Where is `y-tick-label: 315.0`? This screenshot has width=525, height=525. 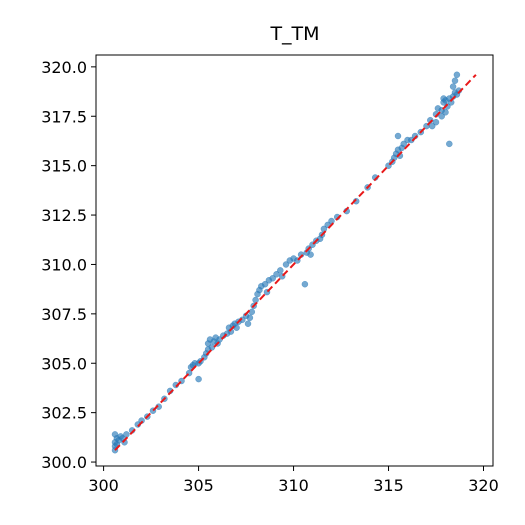 y-tick-label: 315.0 is located at coordinates (64, 166).